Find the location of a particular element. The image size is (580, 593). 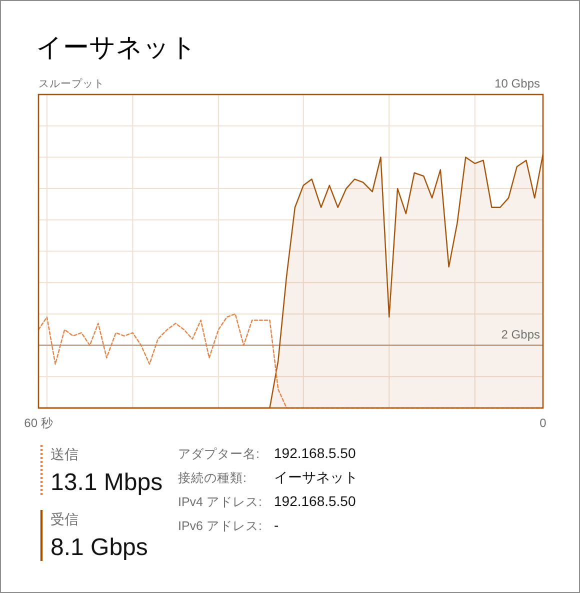

x-tick-label: 0 is located at coordinates (543, 423).